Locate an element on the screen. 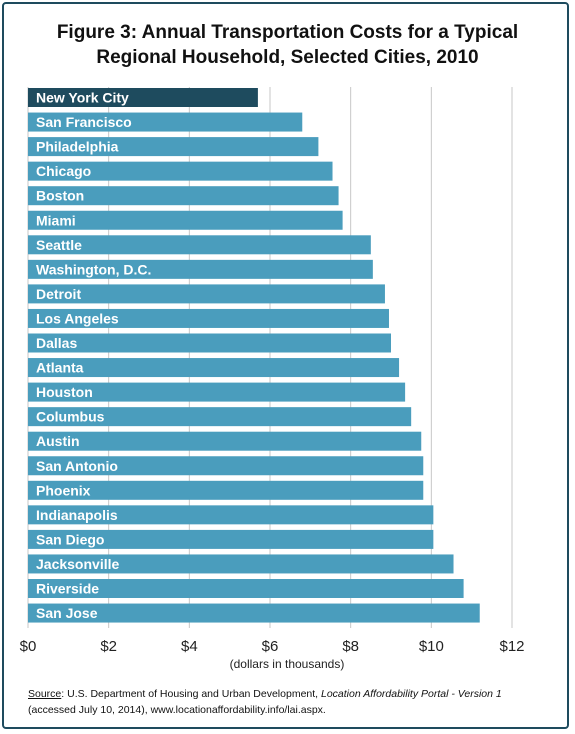  bar-label-19: Jacksonville is located at coordinates (77, 564).